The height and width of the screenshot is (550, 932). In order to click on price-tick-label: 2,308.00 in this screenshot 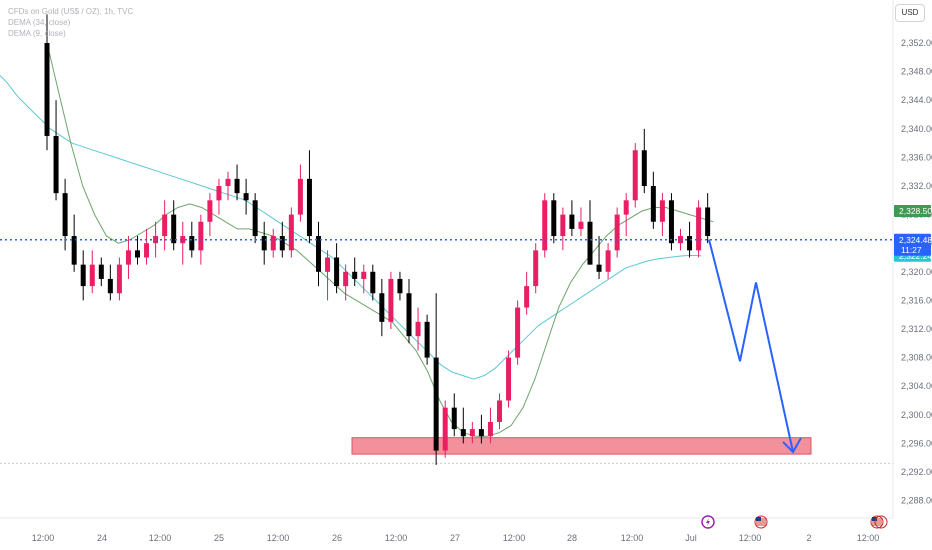, I will do `click(916, 358)`.